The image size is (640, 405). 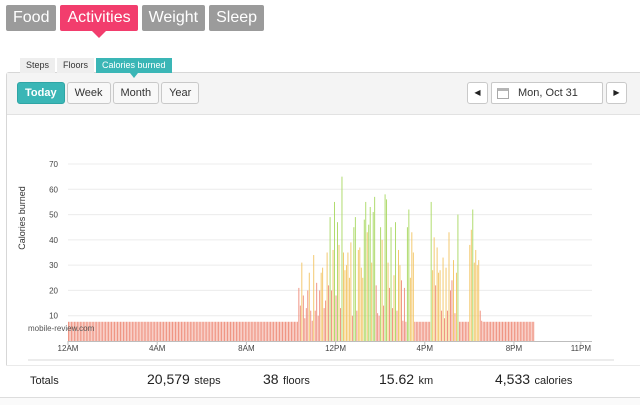 What do you see at coordinates (134, 68) in the screenshot?
I see `metric-calories-tab: Calories burned` at bounding box center [134, 68].